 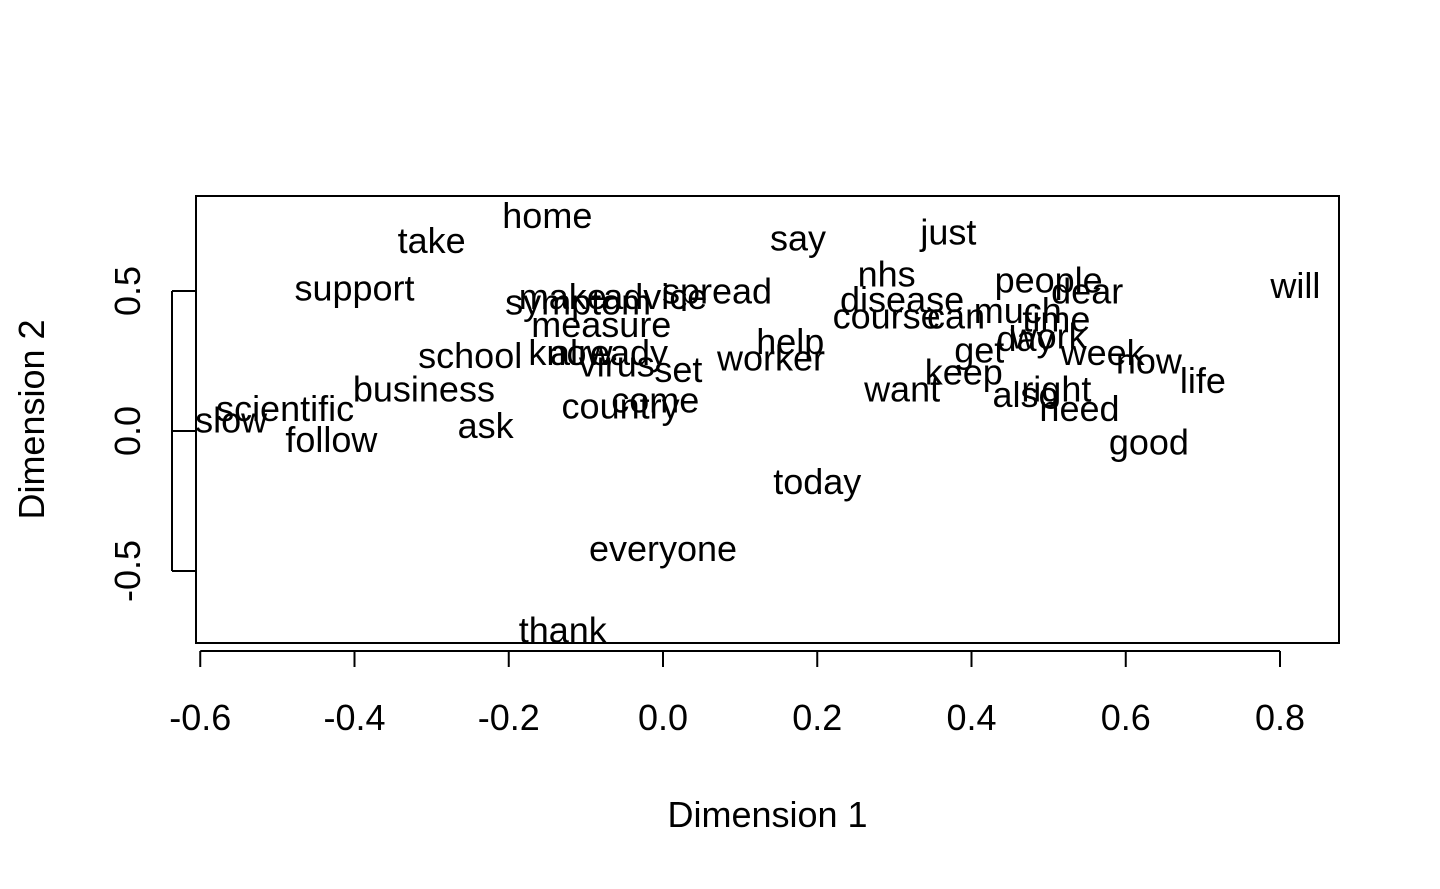 I want to click on y-tick-label: 0.5, so click(x=127, y=291).